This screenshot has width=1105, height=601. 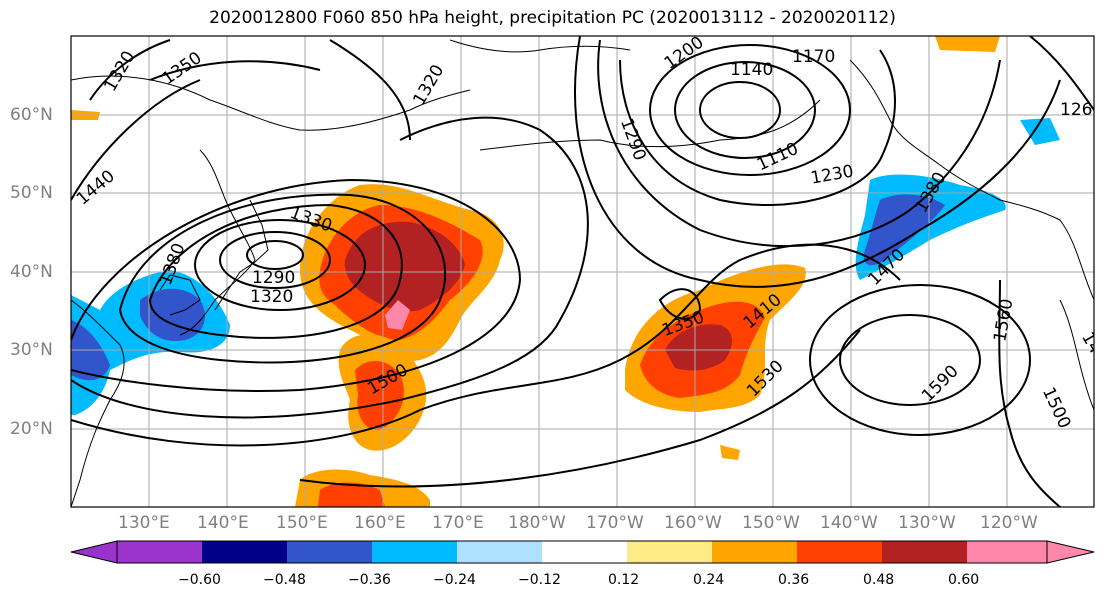 What do you see at coordinates (284, 580) in the screenshot?
I see `colorbar-tick: −0.48` at bounding box center [284, 580].